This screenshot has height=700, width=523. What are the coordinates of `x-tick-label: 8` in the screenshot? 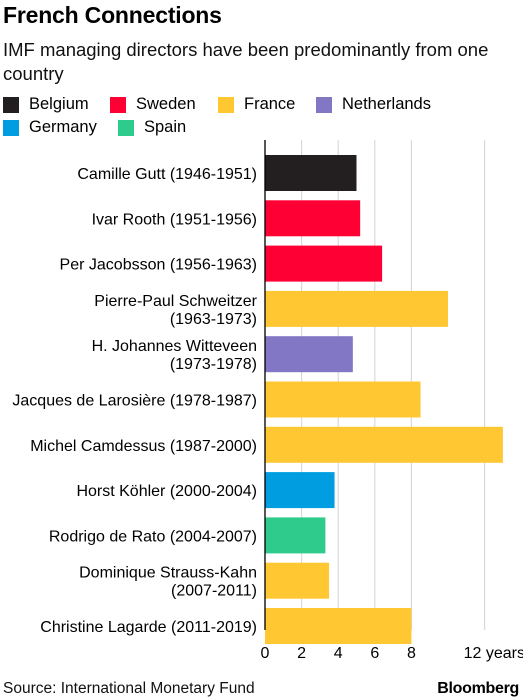 It's located at (411, 653).